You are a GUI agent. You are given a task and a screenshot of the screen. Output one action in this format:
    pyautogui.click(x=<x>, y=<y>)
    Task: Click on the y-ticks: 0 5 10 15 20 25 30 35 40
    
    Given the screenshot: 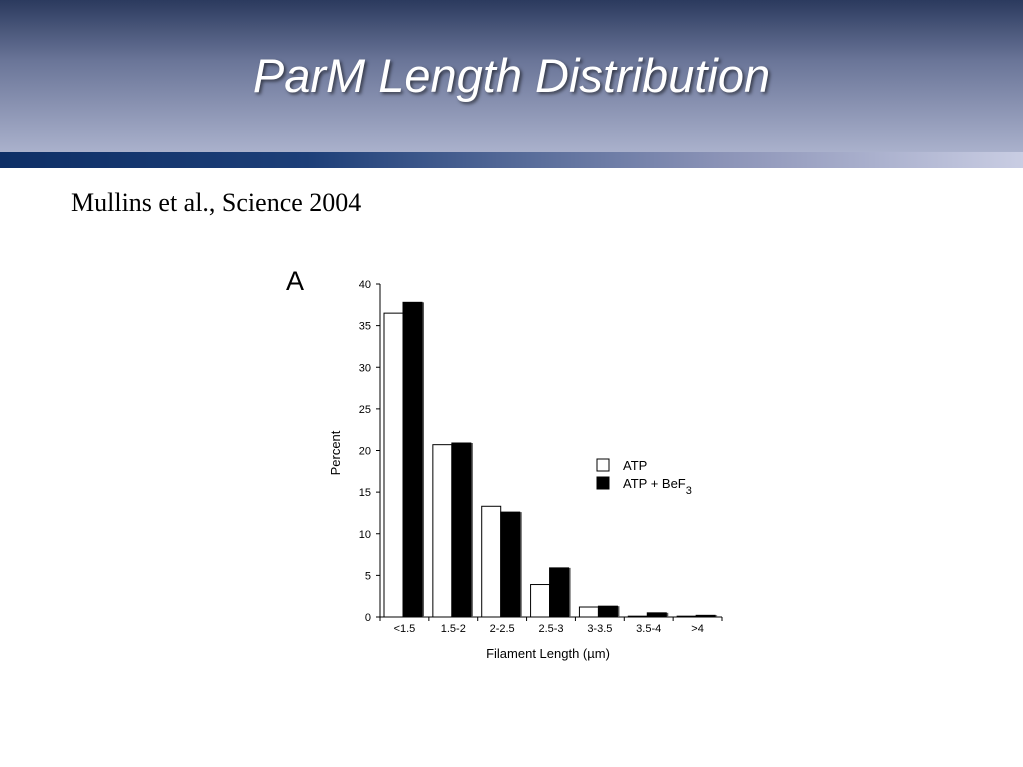 What is the action you would take?
    pyautogui.click(x=369, y=451)
    